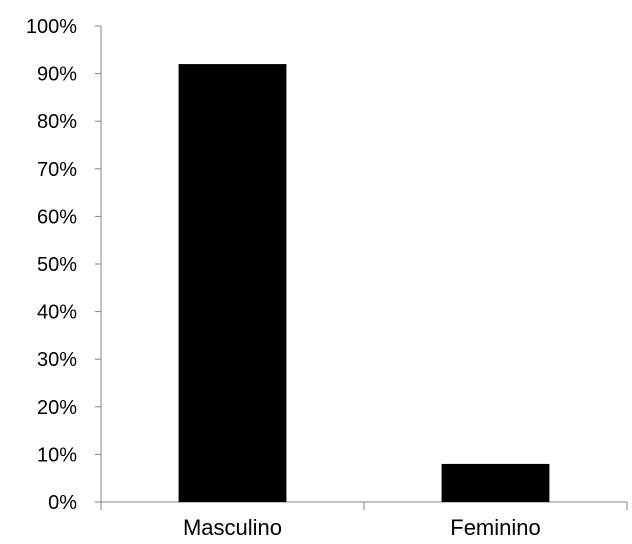 The width and height of the screenshot is (632, 544). Describe the element at coordinates (62, 503) in the screenshot. I see `y-tick-label: 0%` at that location.